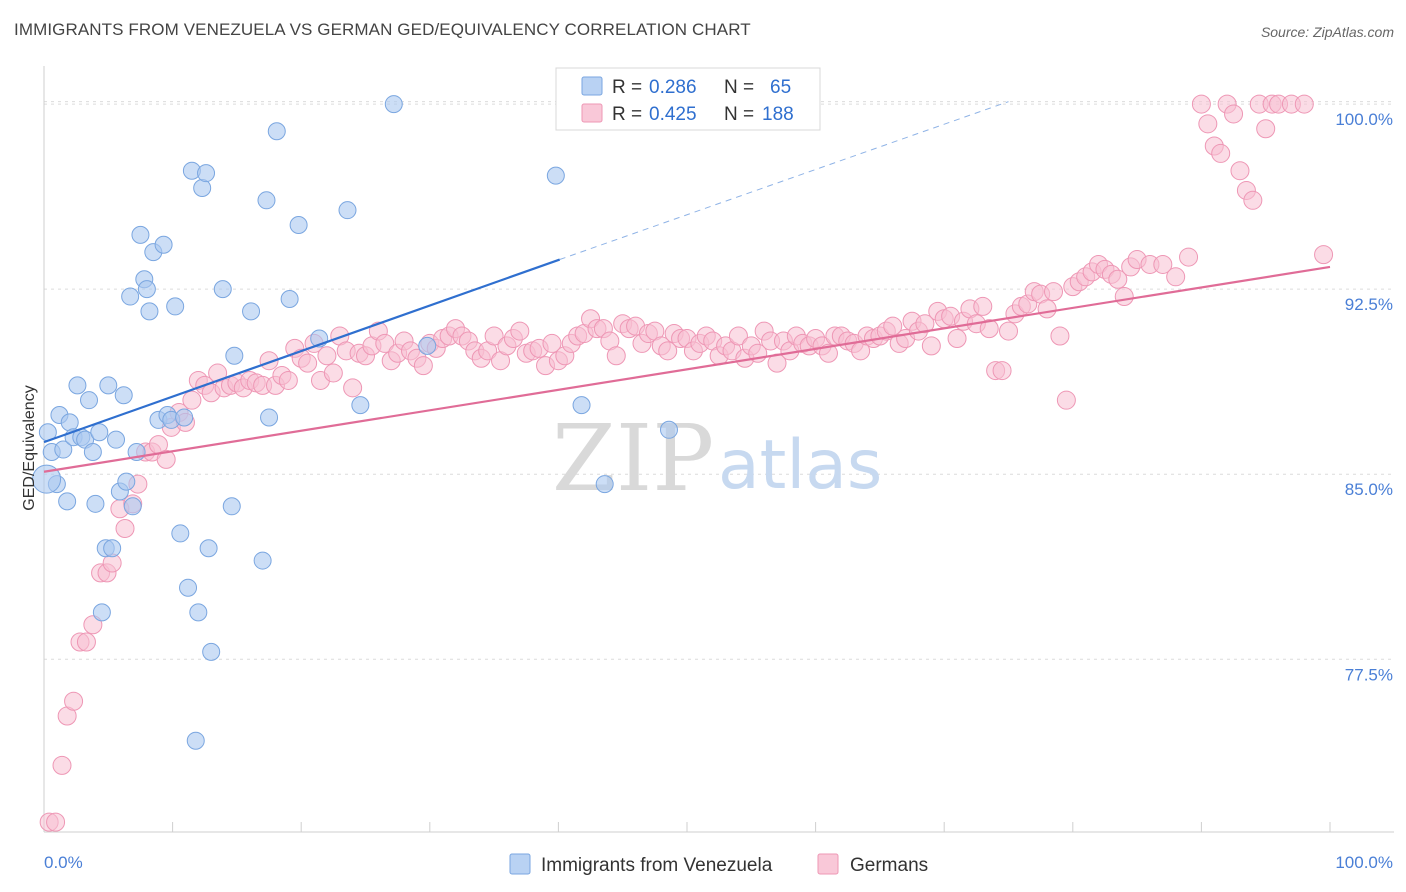 This screenshot has height=892, width=1406. Describe the element at coordinates (739, 87) in the screenshot. I see `legend-n-label-1: N =` at that location.